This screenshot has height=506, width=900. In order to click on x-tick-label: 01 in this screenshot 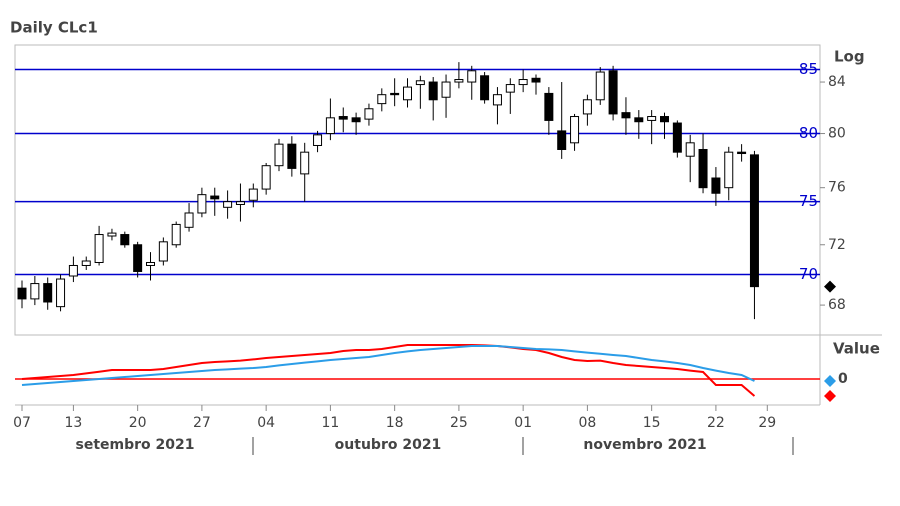, I will do `click(523, 423)`.